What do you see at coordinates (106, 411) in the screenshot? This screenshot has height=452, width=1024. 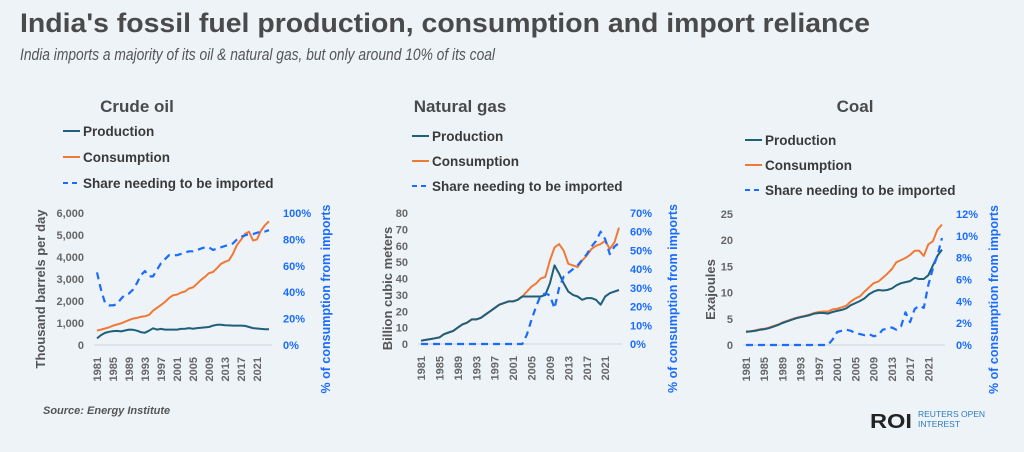 I see `source-note: Source: Energy Institute` at bounding box center [106, 411].